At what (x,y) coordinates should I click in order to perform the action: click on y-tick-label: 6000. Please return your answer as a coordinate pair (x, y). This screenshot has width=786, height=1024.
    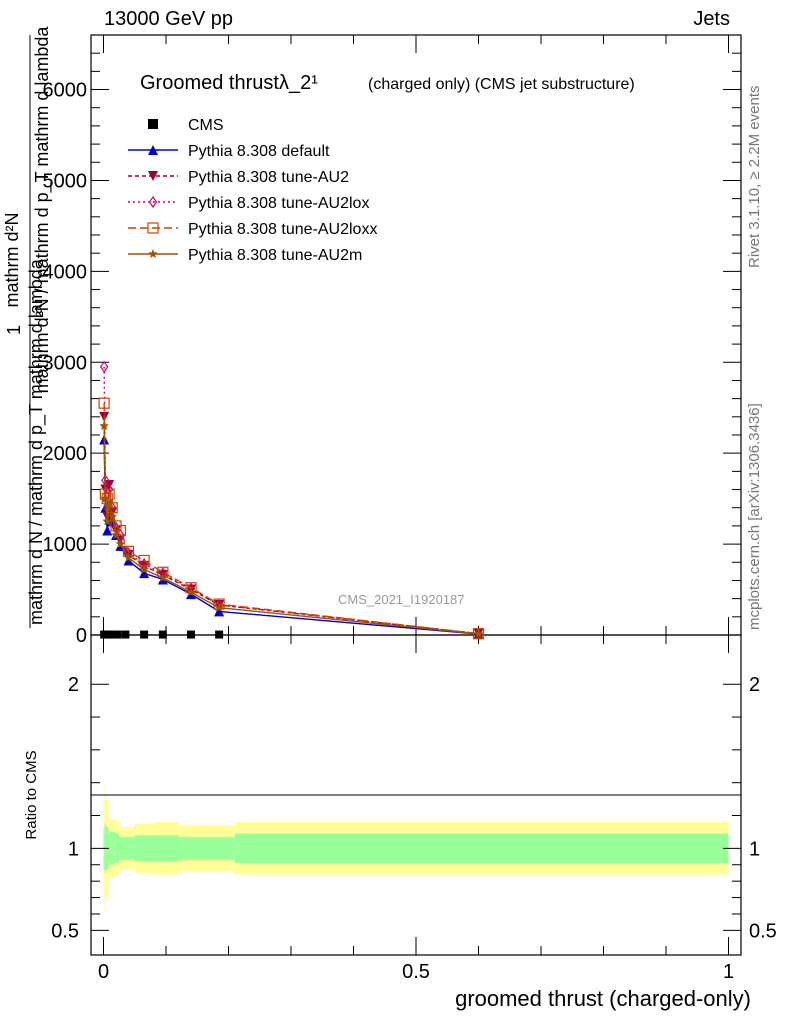
    Looking at the image, I should click on (65, 91).